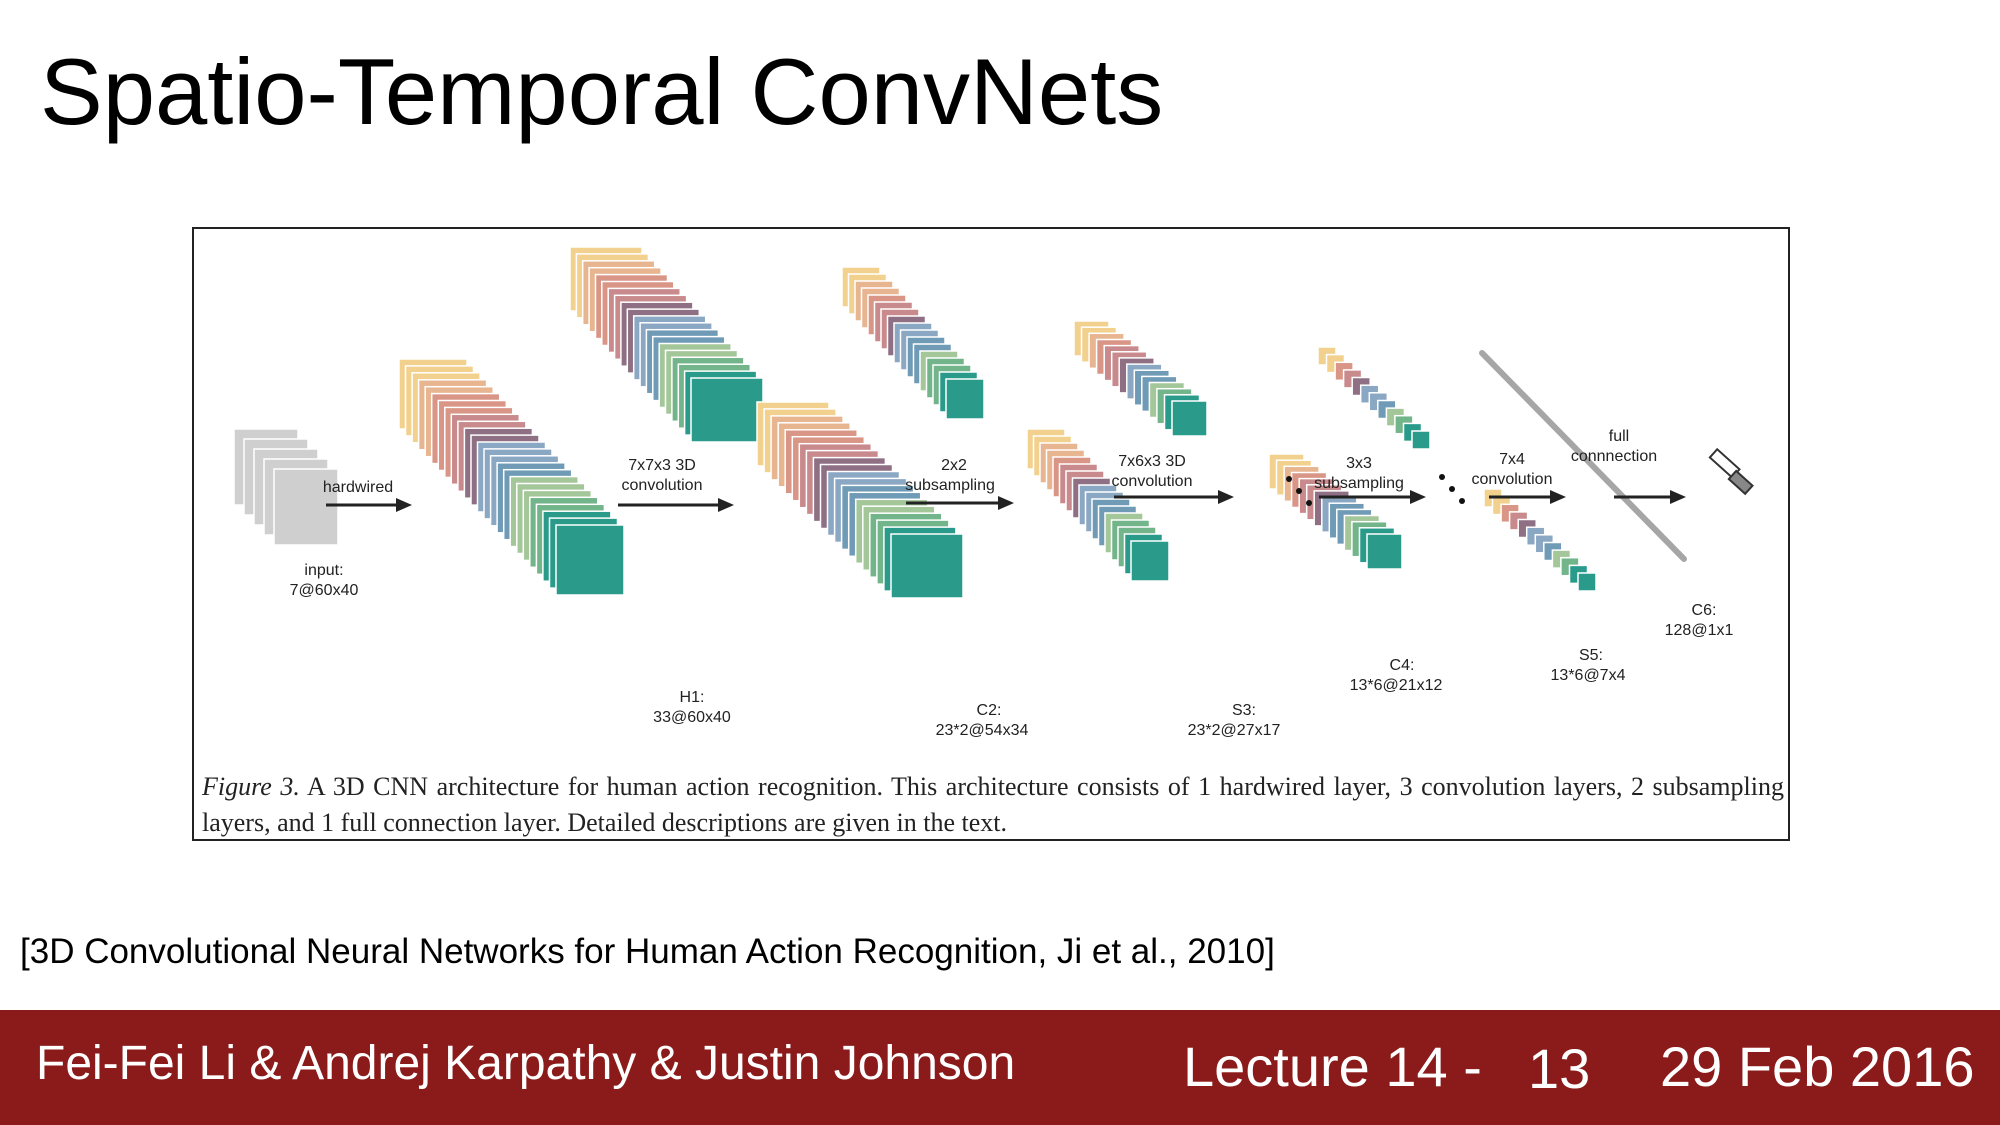 Image resolution: width=2000 pixels, height=1125 pixels. What do you see at coordinates (1335, 511) in the screenshot?
I see `c4-feature-maps-bottom` at bounding box center [1335, 511].